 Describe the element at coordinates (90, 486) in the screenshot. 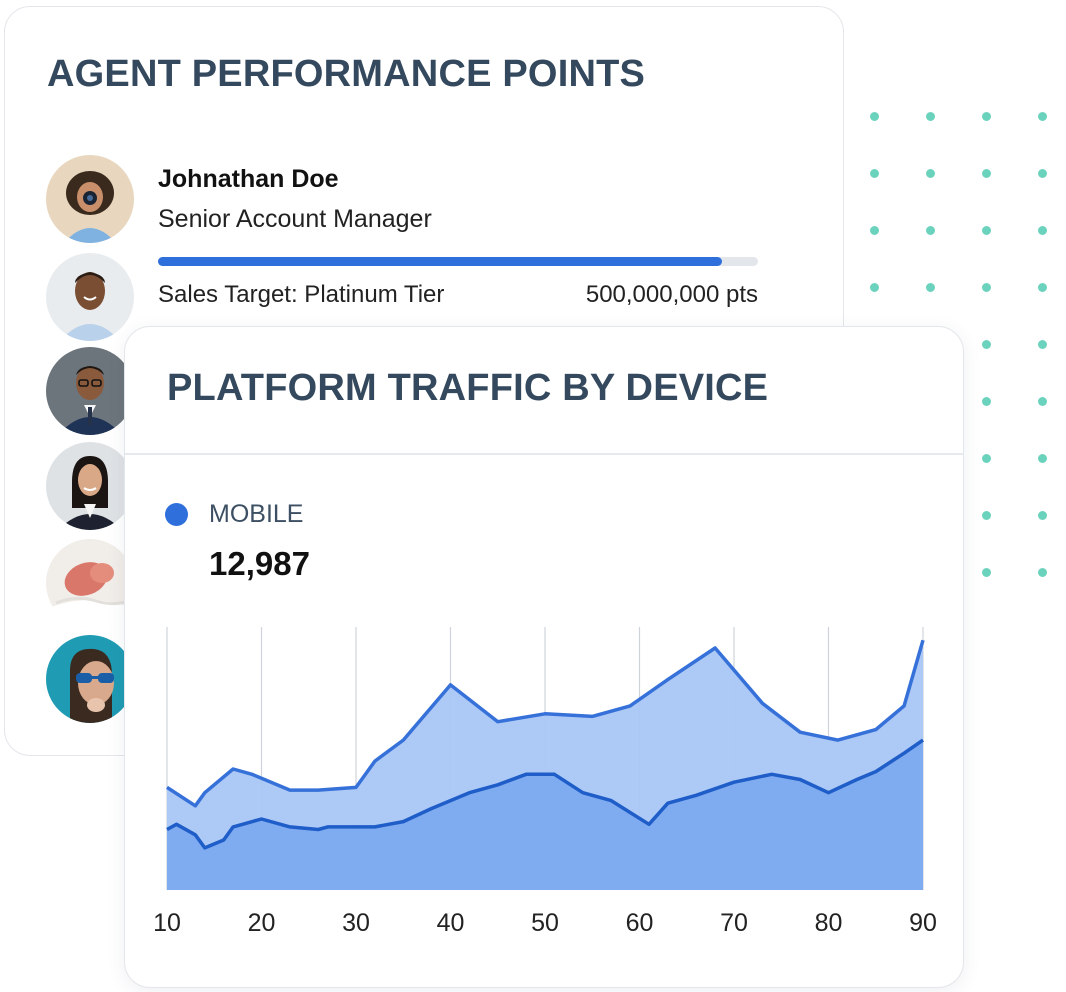

I see `avatar-woman-blazer` at that location.